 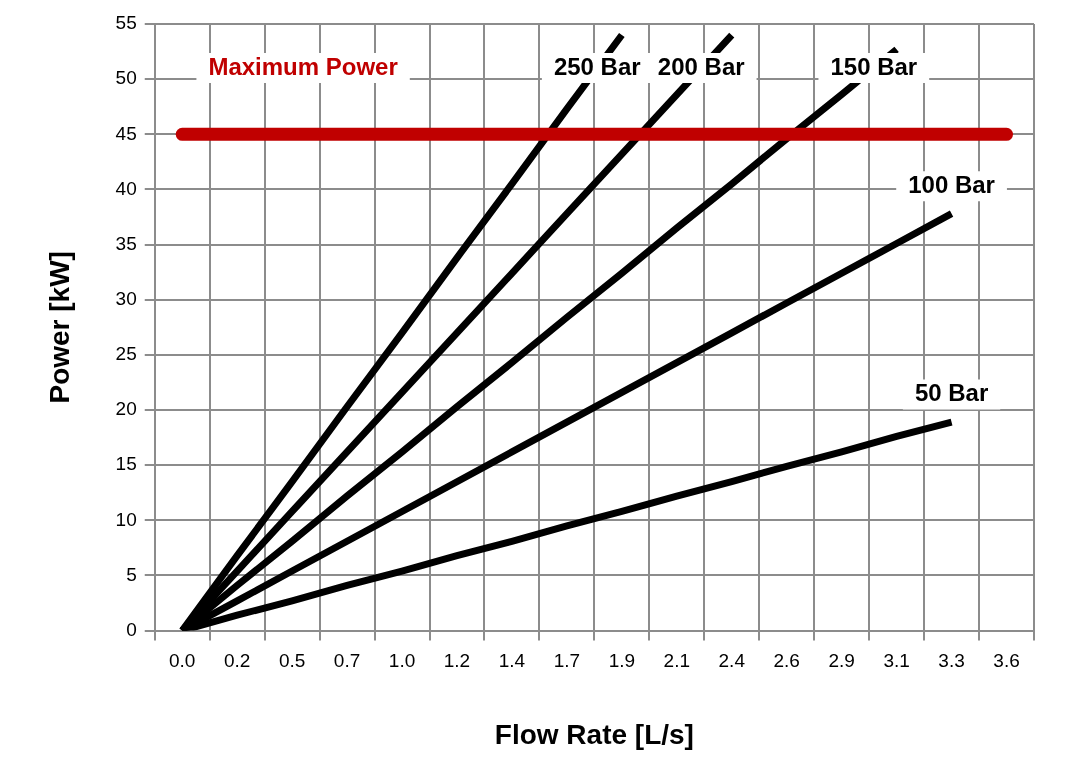 I want to click on y-axis-title: Power [kW], so click(x=59, y=327).